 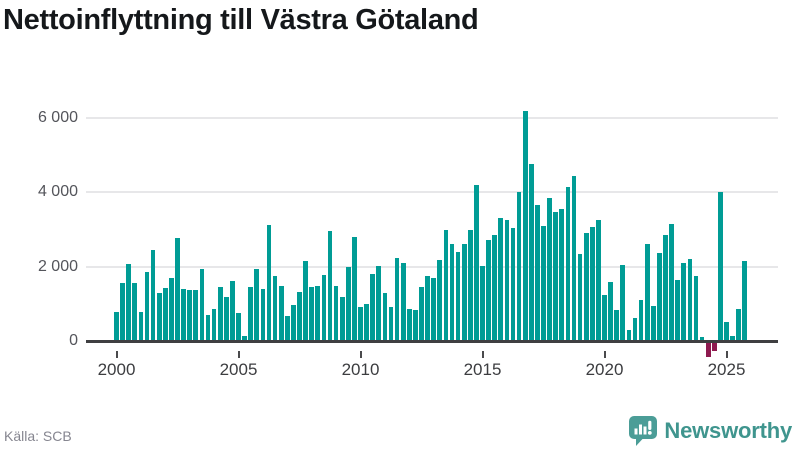 I want to click on bar-2020-q3, so click(x=617, y=325).